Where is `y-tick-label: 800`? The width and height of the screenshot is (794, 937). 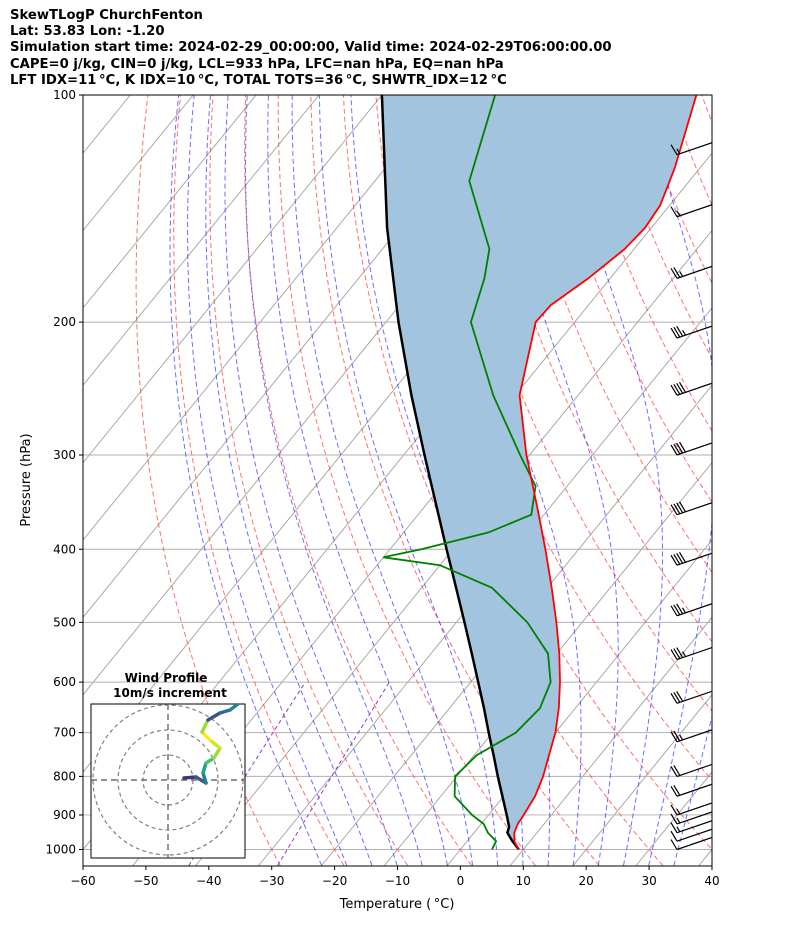
y-tick-label: 800 is located at coordinates (64, 776).